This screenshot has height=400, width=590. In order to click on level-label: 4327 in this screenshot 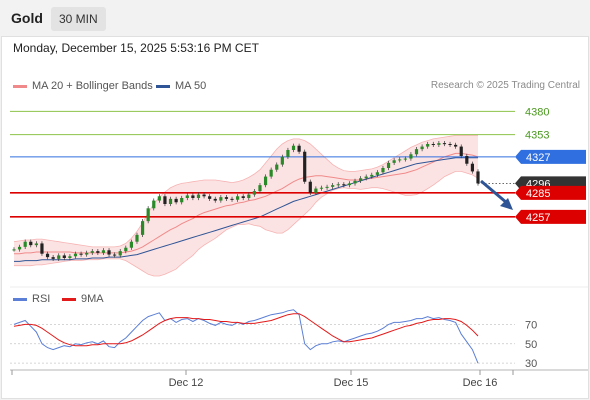, I will do `click(538, 158)`.